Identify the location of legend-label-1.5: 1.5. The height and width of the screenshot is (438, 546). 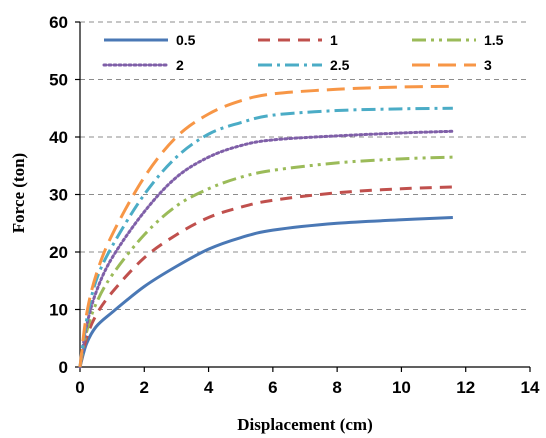
(494, 40).